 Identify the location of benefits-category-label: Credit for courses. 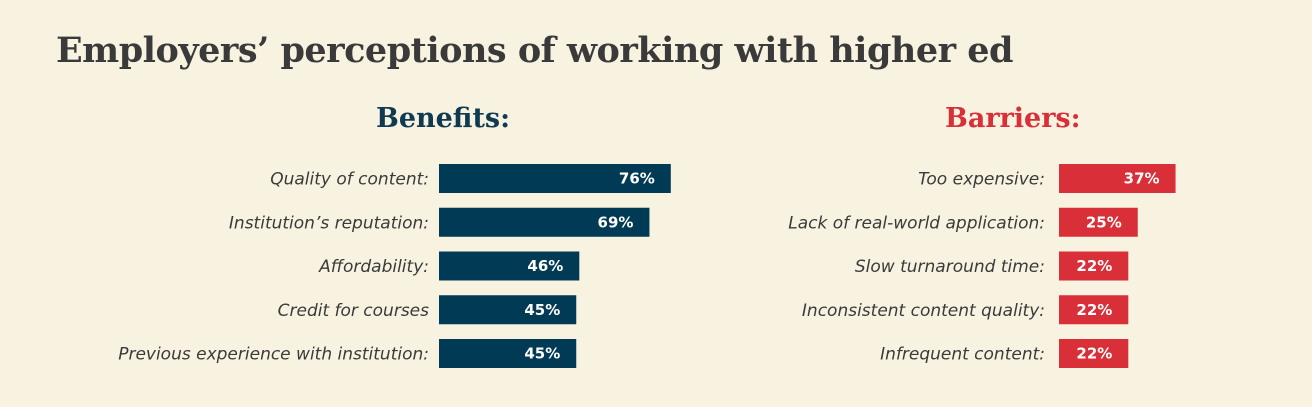
(354, 311).